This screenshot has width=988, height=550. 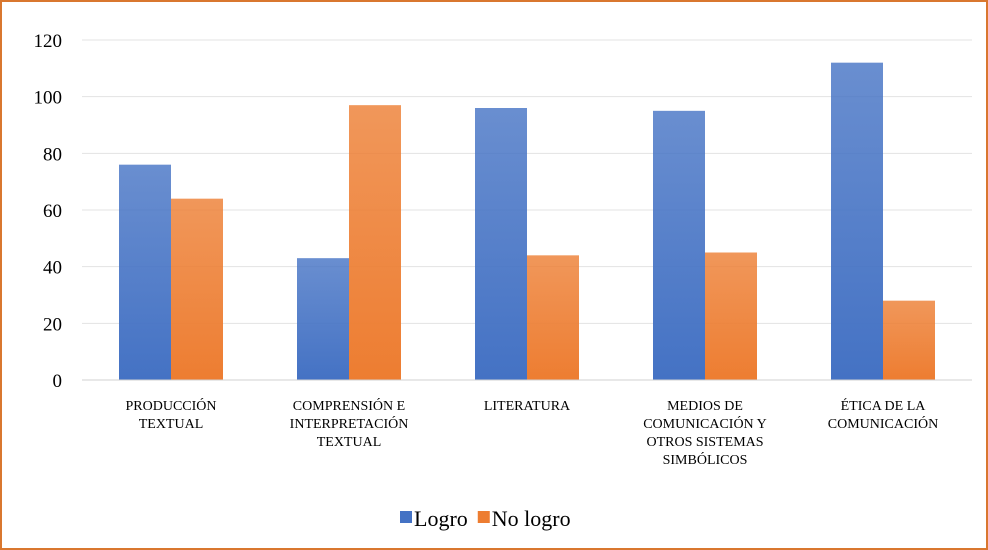 What do you see at coordinates (531, 518) in the screenshot?
I see `legend-label: No logro` at bounding box center [531, 518].